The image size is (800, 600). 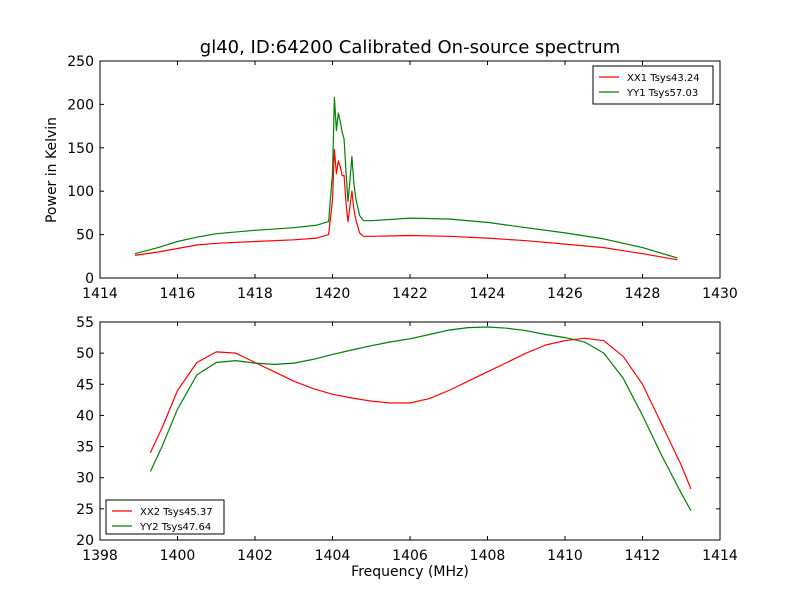 What do you see at coordinates (410, 556) in the screenshot?
I see `x-tick-label: 1406` at bounding box center [410, 556].